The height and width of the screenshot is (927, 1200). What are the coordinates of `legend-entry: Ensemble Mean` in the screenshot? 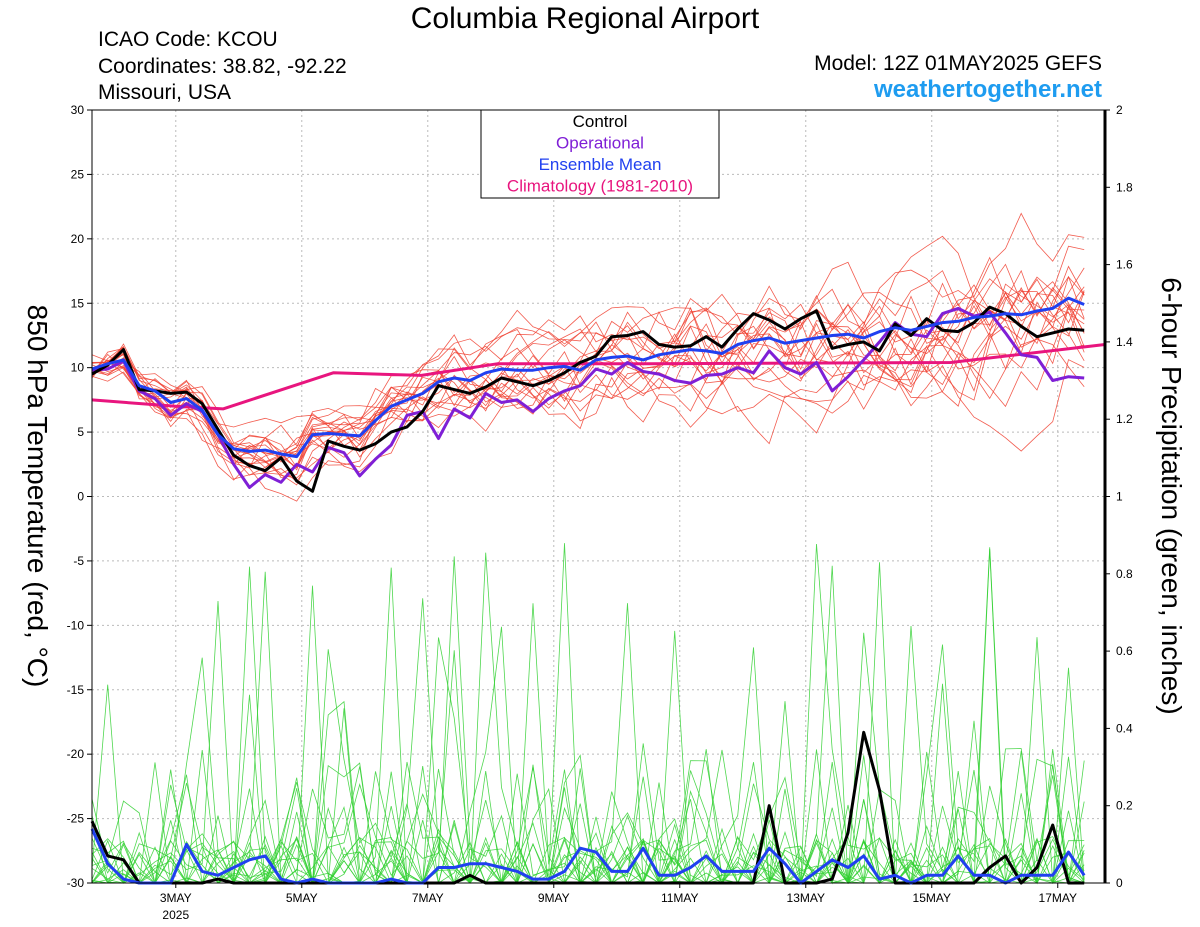 It's located at (600, 164).